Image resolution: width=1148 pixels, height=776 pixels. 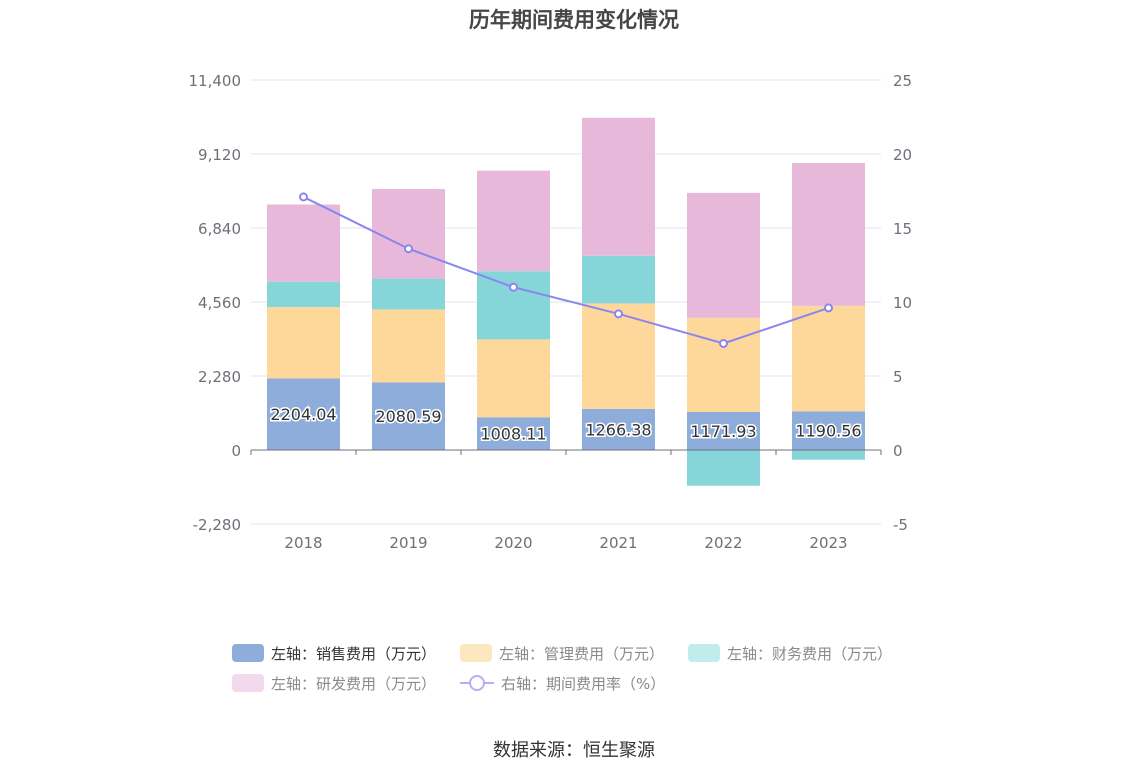 I want to click on legend-item: 左轴：研发费用（万元）, so click(x=334, y=683).